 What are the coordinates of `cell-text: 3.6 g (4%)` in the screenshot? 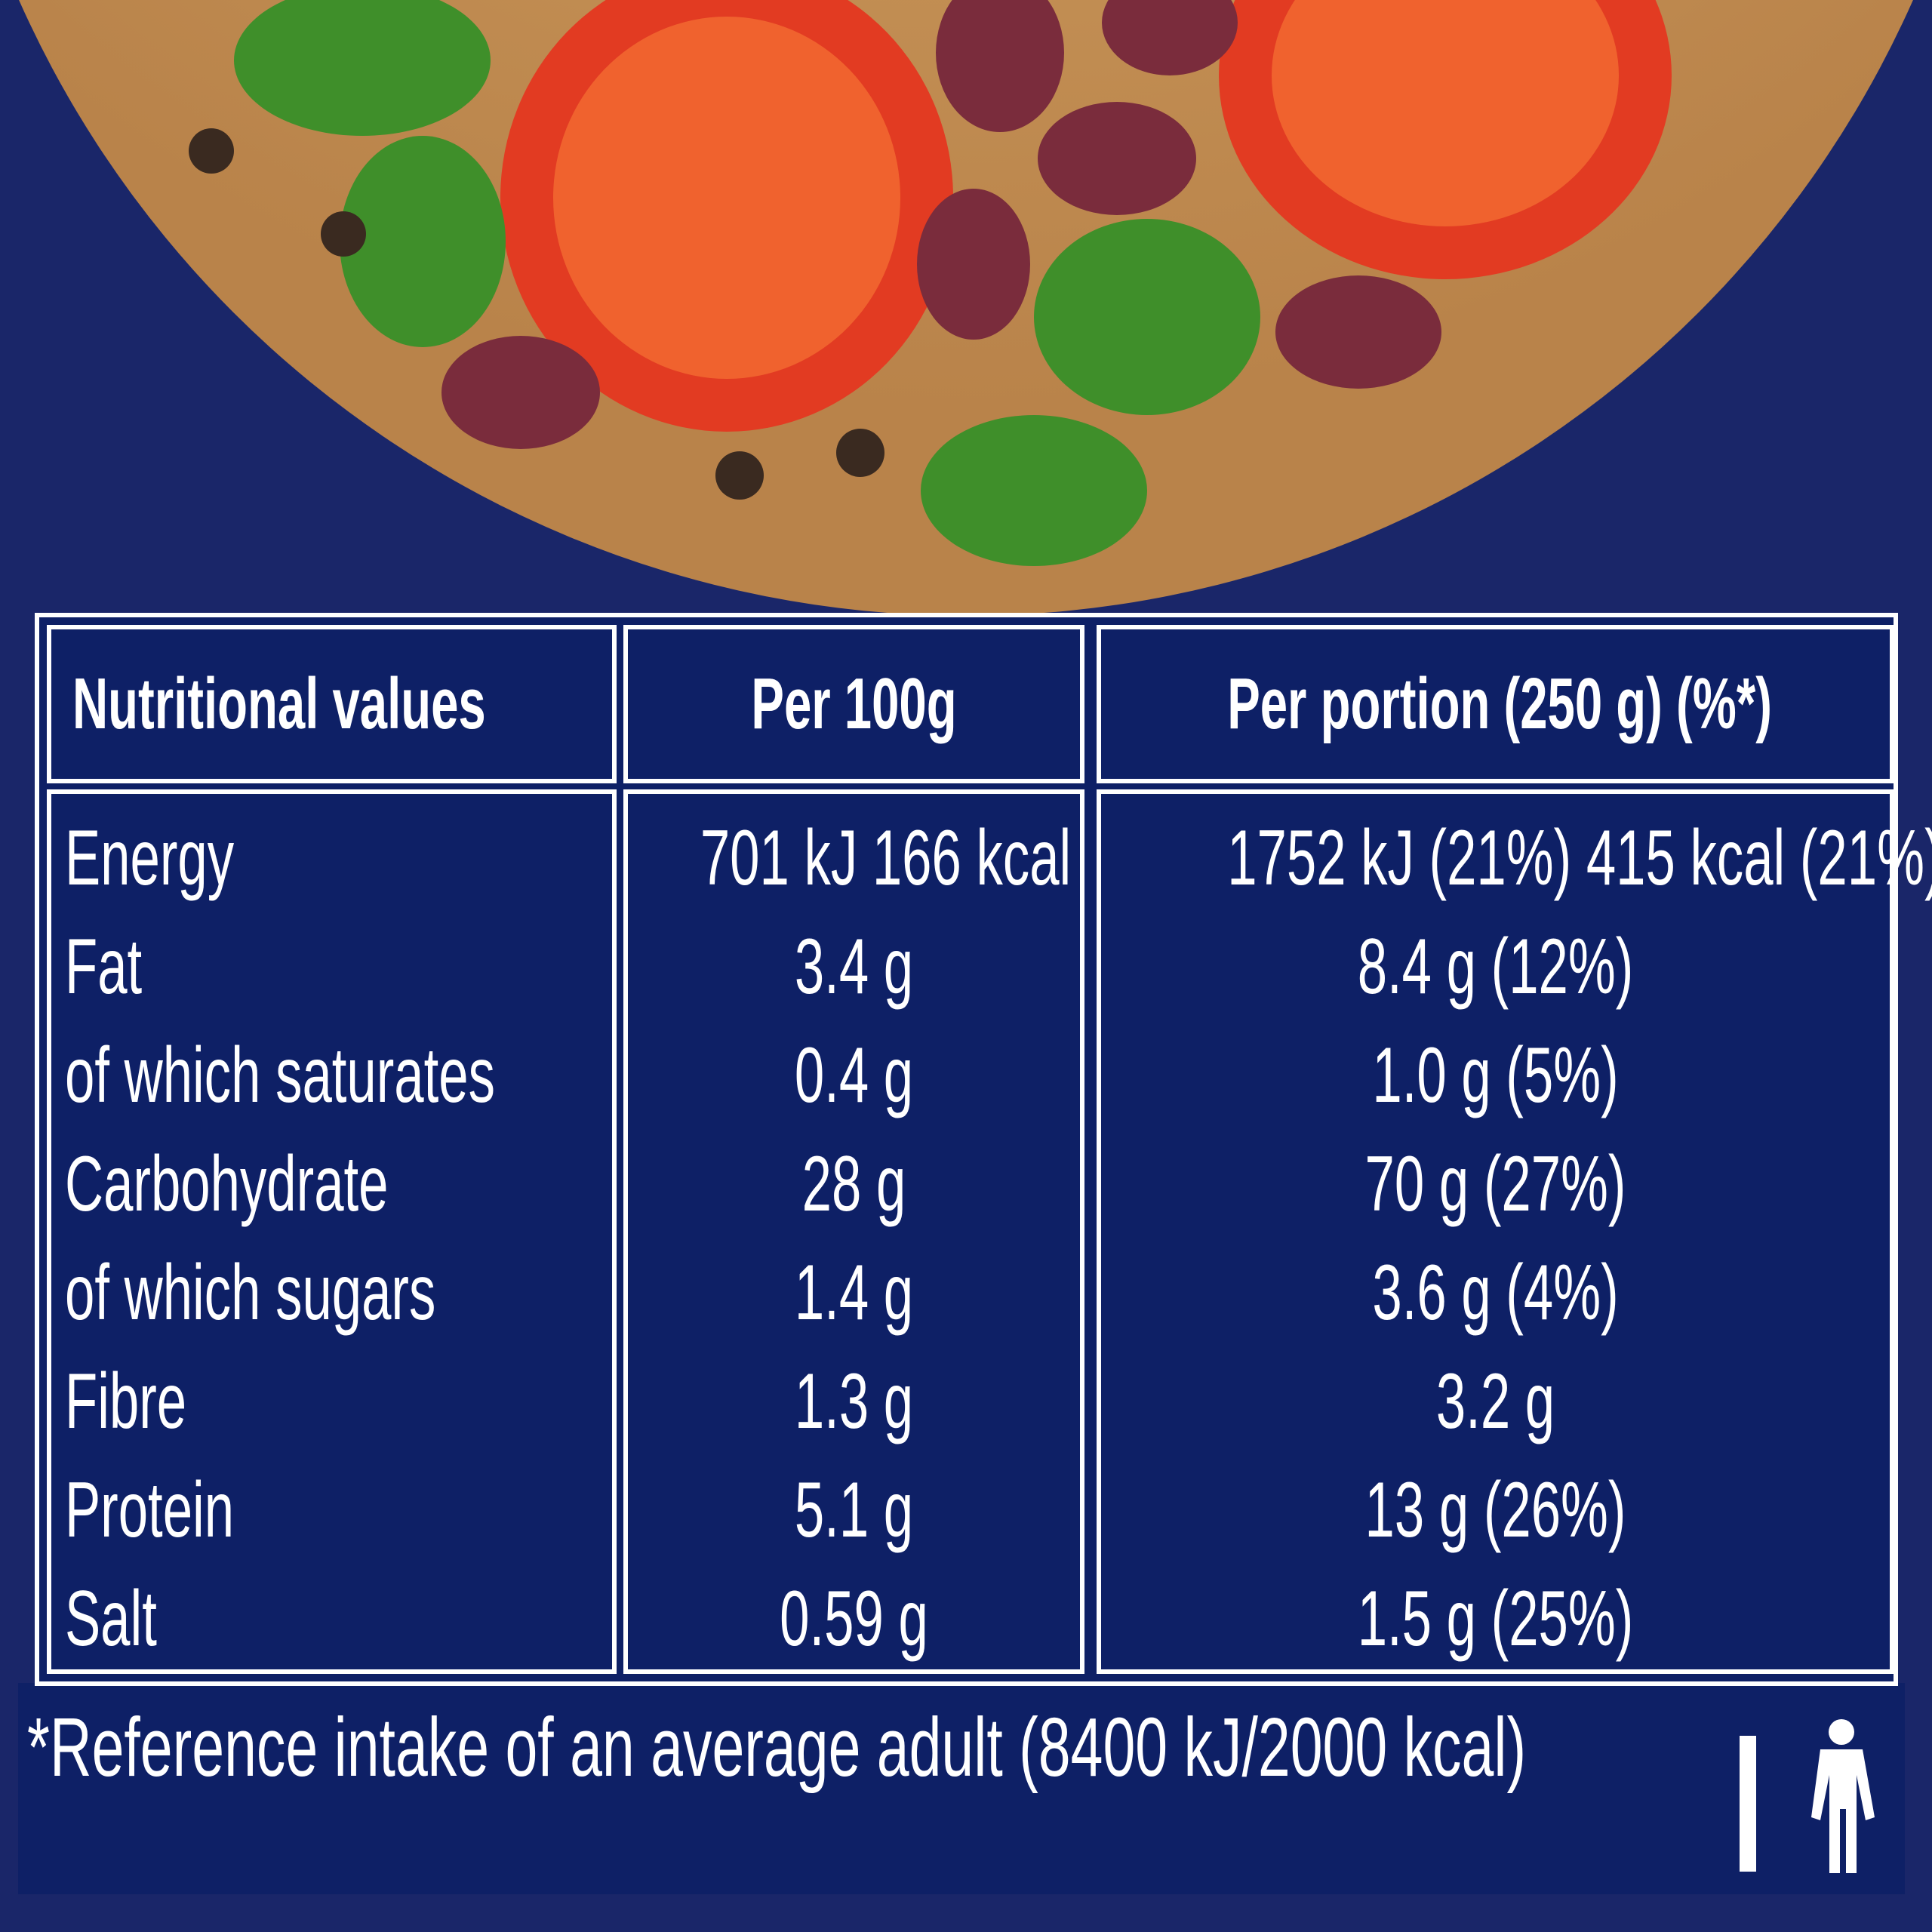 It's located at (1495, 1293).